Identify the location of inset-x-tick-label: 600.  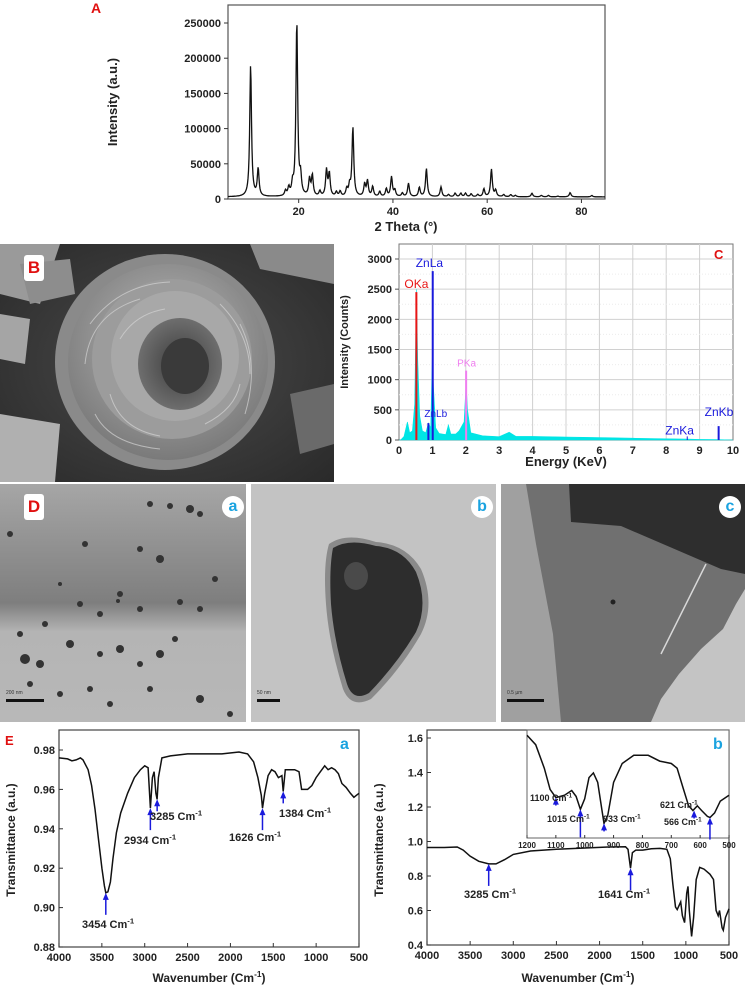
(700, 845).